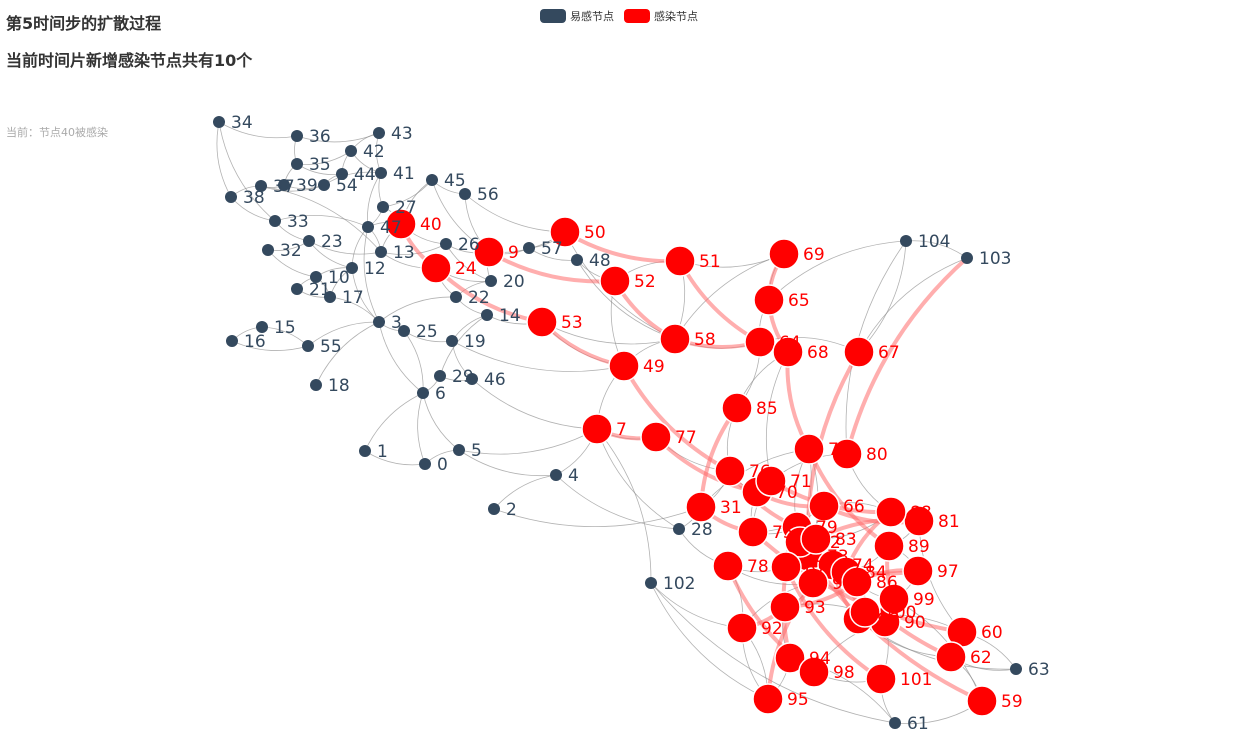 This screenshot has width=1247, height=752. What do you see at coordinates (661, 16) in the screenshot?
I see `legend-item-infected: 感染节点` at bounding box center [661, 16].